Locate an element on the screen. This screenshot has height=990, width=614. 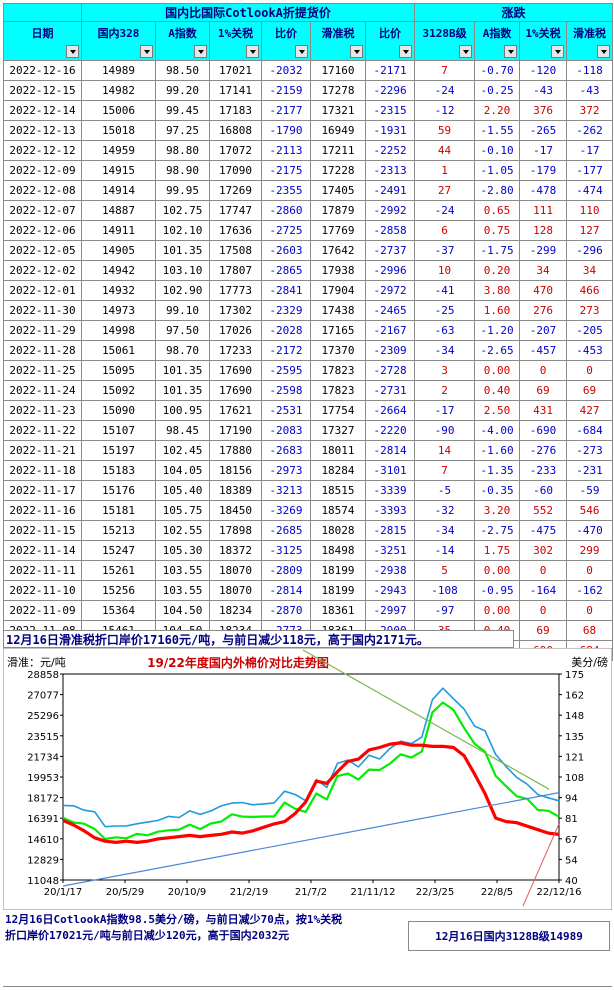
cell-sliding-tax: 18199 is located at coordinates (338, 570).